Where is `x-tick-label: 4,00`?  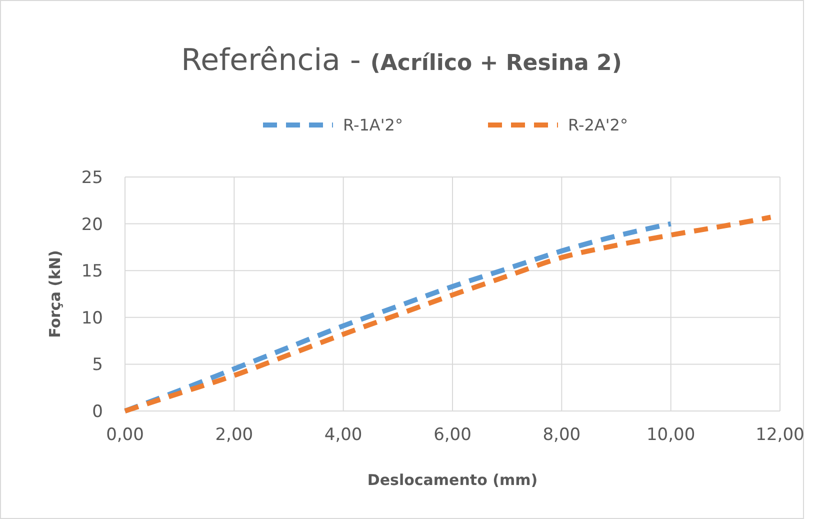
x-tick-label: 4,00 is located at coordinates (343, 435).